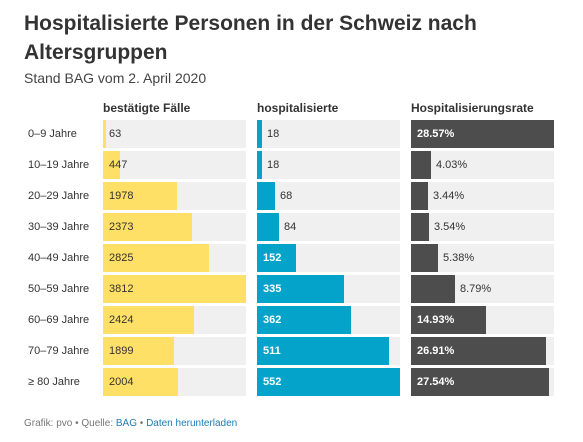 Image resolution: width=583 pixels, height=442 pixels. Describe the element at coordinates (298, 108) in the screenshot. I see `column-header-hospitalized: hospitalisierte` at that location.